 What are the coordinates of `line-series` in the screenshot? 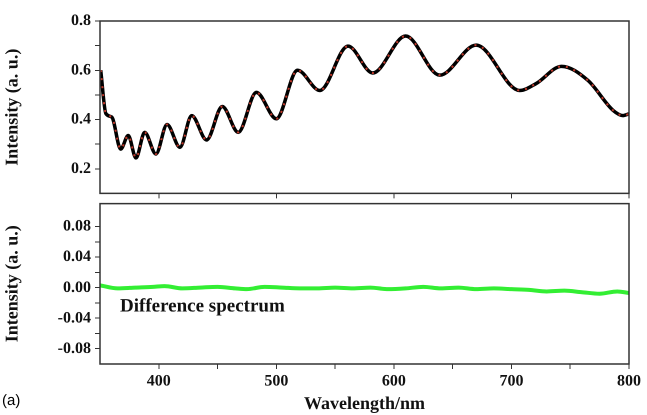 It's located at (364, 289).